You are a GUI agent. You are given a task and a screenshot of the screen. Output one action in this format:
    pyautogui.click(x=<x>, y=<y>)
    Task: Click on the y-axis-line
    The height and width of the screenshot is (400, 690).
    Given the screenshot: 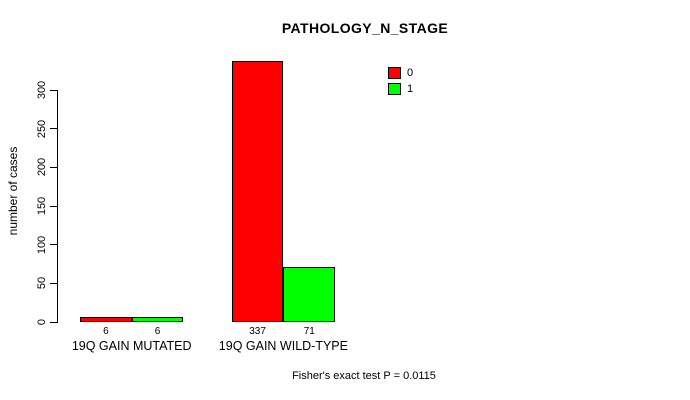 What is the action you would take?
    pyautogui.click(x=57, y=206)
    